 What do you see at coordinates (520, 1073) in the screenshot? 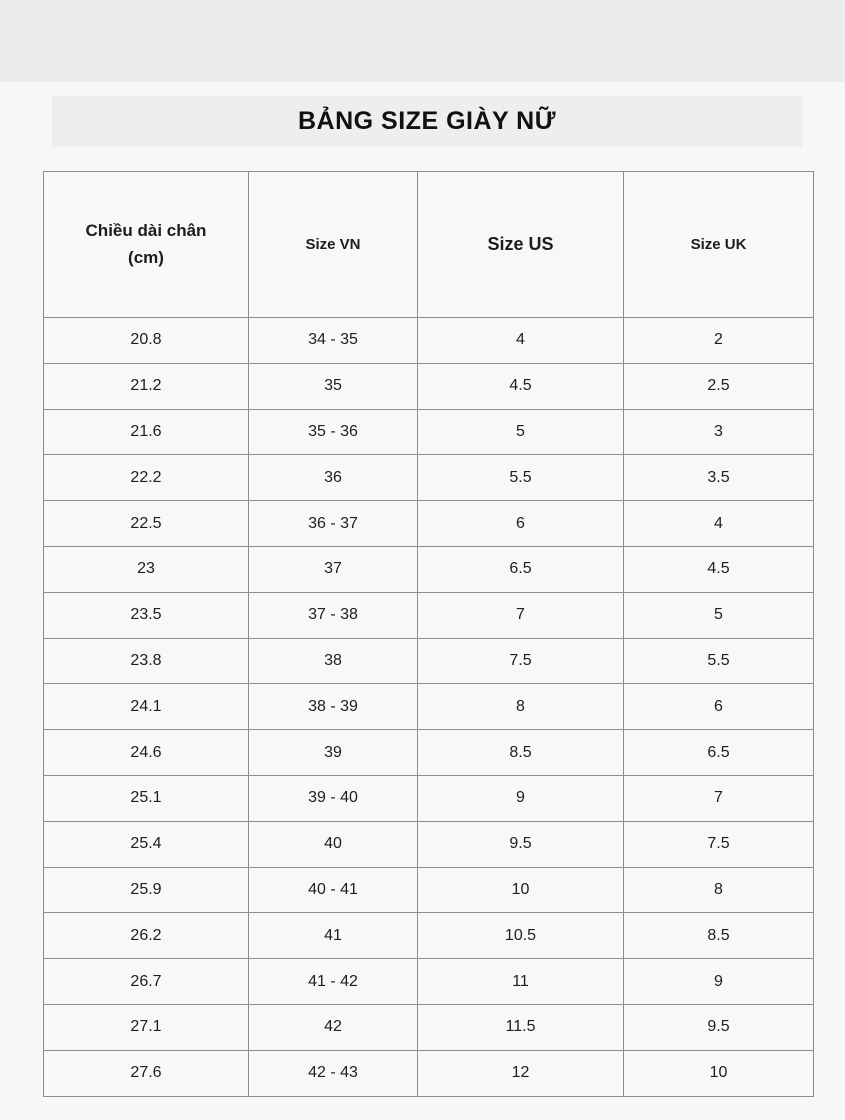
I see `cell-size-us: 12` at bounding box center [520, 1073].